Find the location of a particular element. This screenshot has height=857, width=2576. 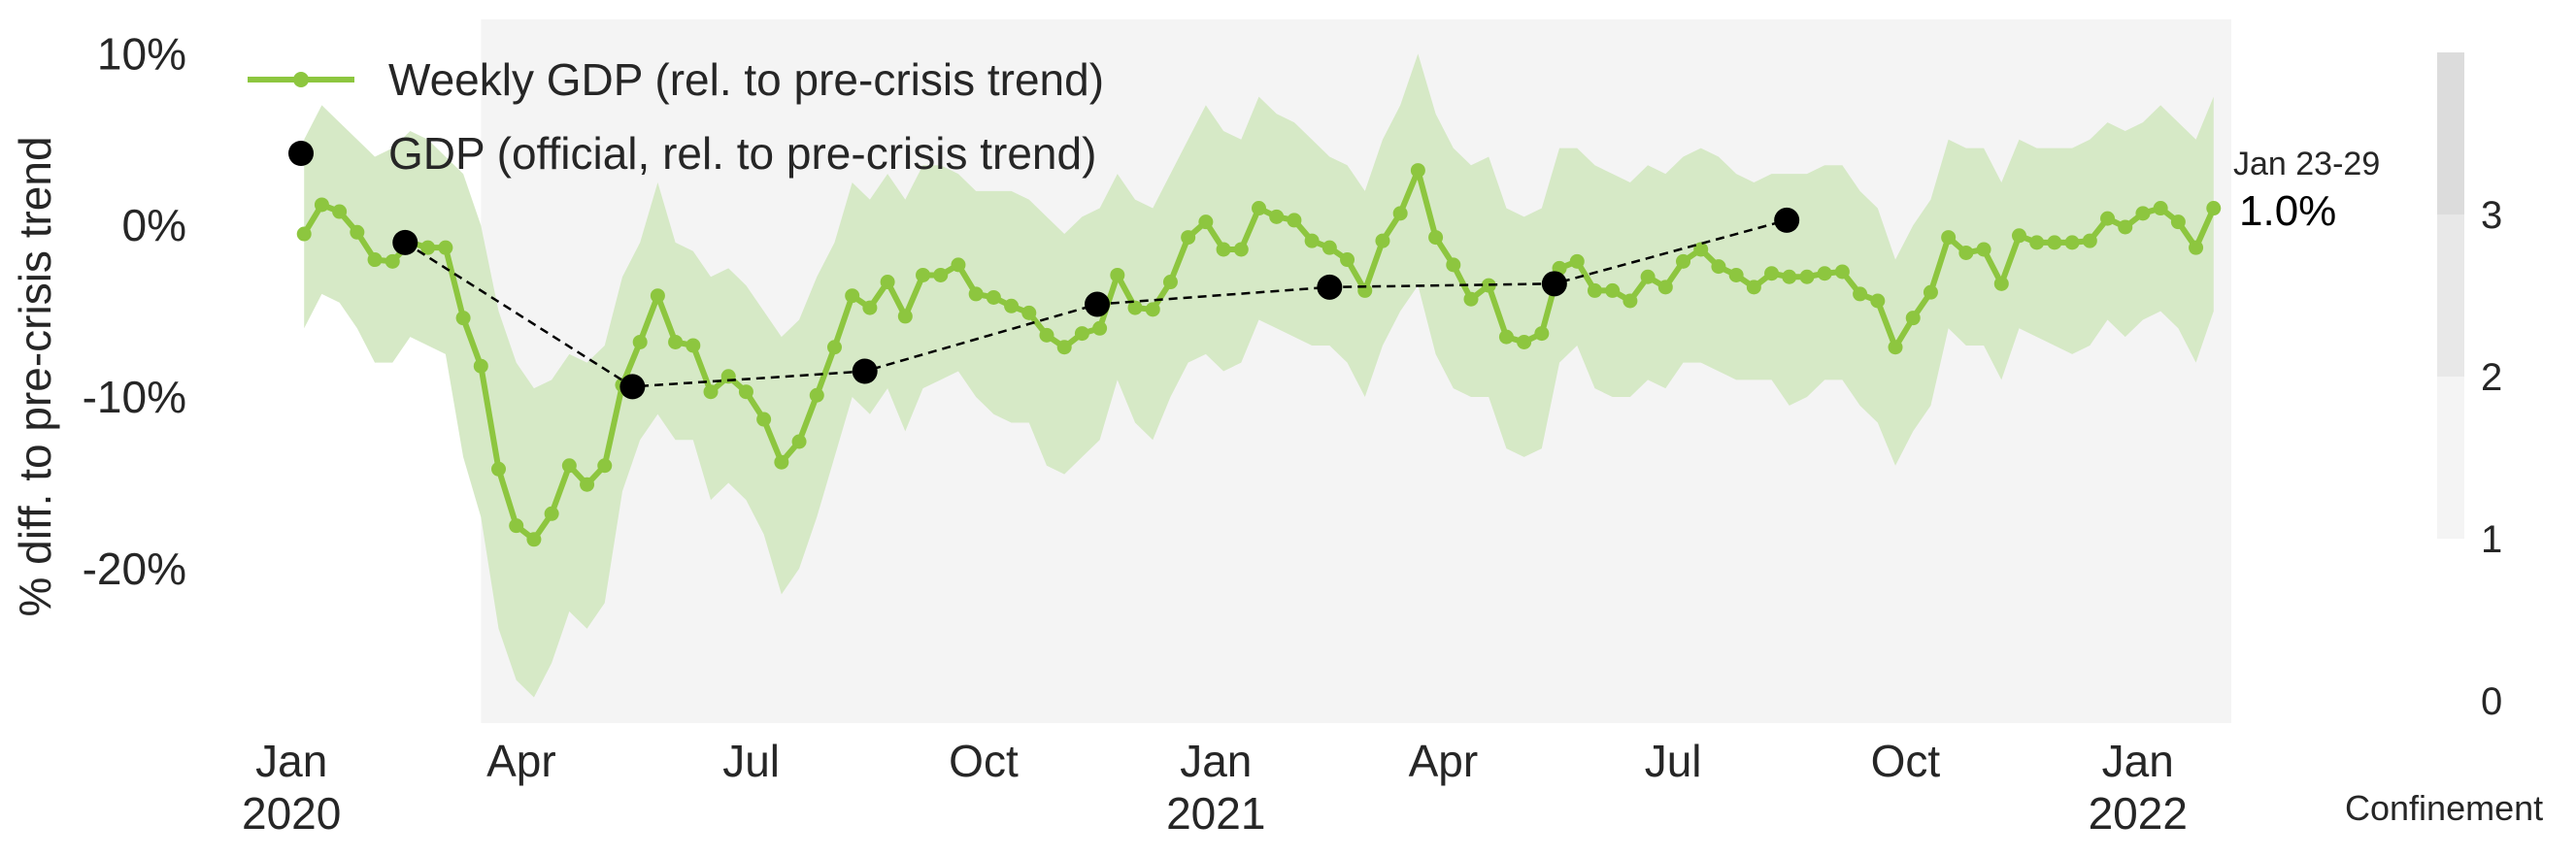

legend-weekly-marker is located at coordinates (301, 79).